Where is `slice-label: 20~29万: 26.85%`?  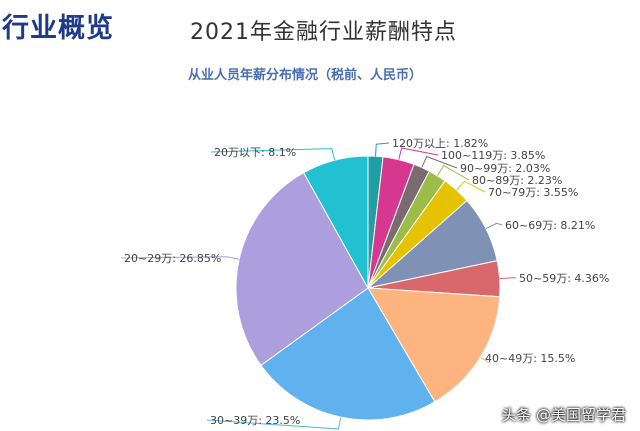
slice-label: 20~29万: 26.85% is located at coordinates (172, 258).